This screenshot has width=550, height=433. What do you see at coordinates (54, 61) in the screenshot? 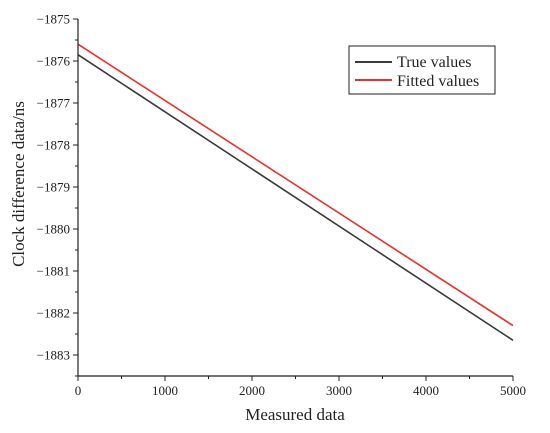
I see `y-tick-label: −1876` at bounding box center [54, 61].